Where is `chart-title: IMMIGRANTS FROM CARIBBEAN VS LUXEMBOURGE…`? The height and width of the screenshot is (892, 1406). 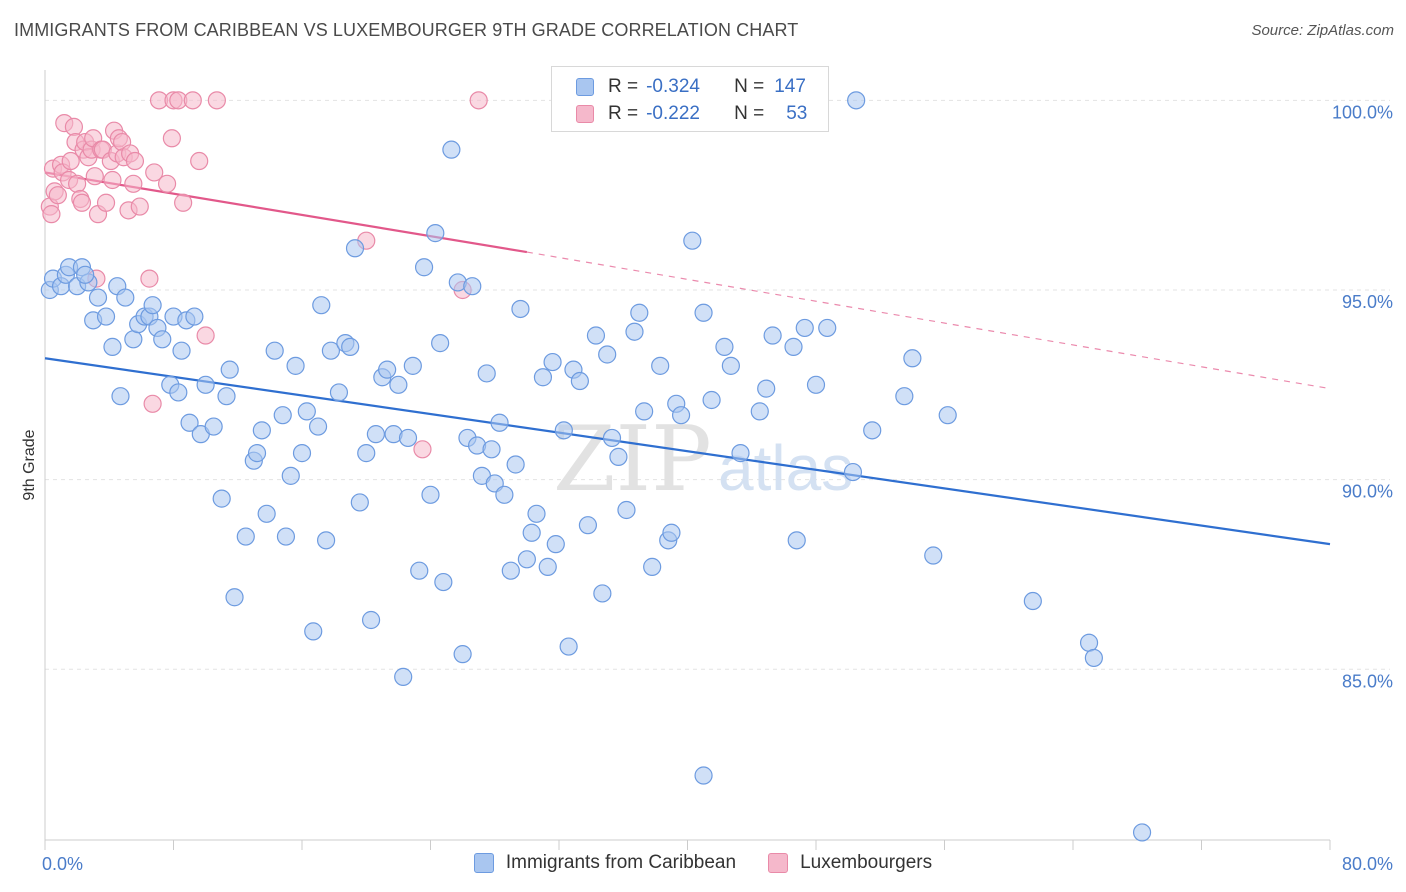 chart-title: IMMIGRANTS FROM CARIBBEAN VS LUXEMBOURGE… is located at coordinates (406, 30).